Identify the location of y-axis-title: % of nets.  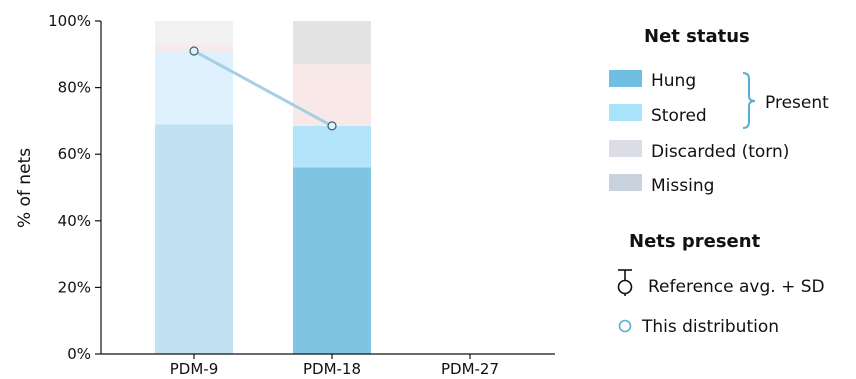
(25, 188).